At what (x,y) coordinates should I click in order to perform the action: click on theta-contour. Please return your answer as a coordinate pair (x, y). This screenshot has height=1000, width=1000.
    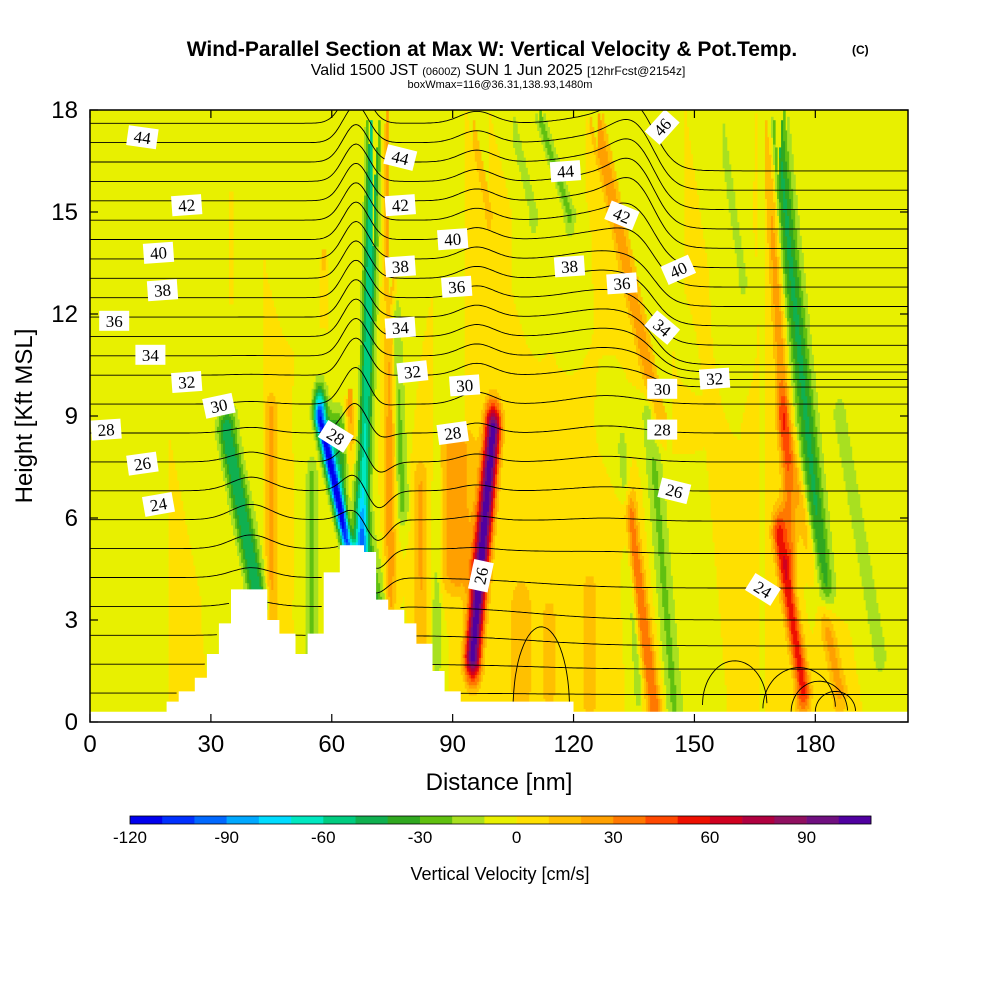
    Looking at the image, I should click on (499, 611).